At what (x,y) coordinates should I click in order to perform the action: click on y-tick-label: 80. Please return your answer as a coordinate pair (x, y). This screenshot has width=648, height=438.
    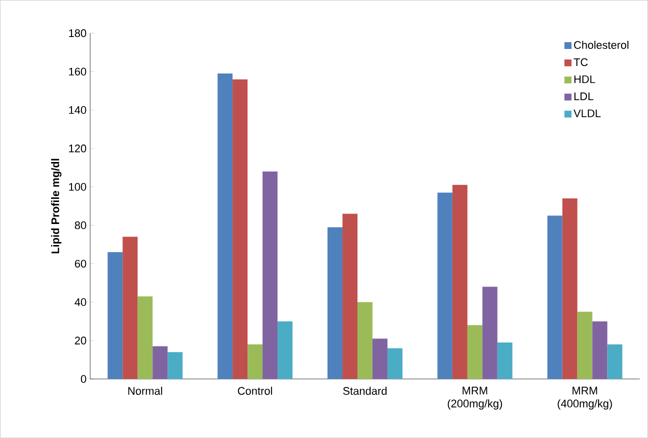
    Looking at the image, I should click on (80, 225).